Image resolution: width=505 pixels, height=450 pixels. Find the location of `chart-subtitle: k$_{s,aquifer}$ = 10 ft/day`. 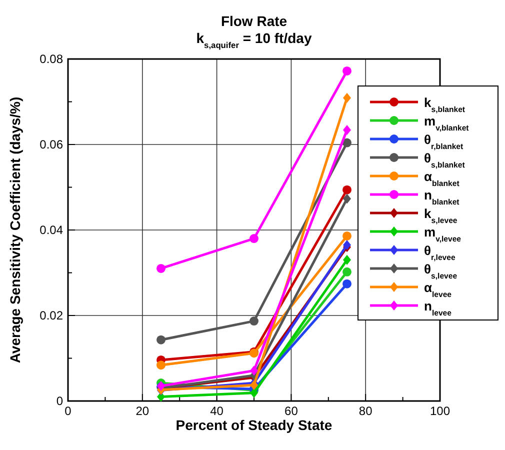

chart-subtitle: k$_{s,aquifer}$ = 10 ft/day is located at coordinates (254, 40).